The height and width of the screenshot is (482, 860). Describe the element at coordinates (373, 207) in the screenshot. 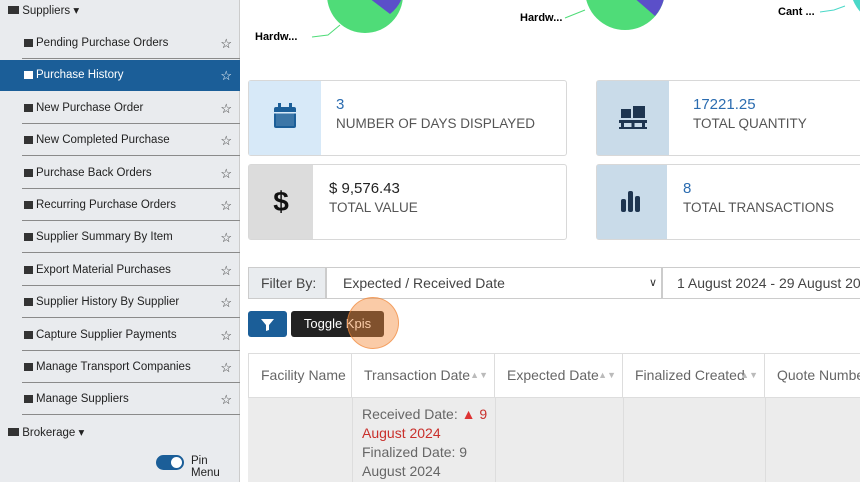

I see `kpi-label: TOTAL VALUE` at that location.